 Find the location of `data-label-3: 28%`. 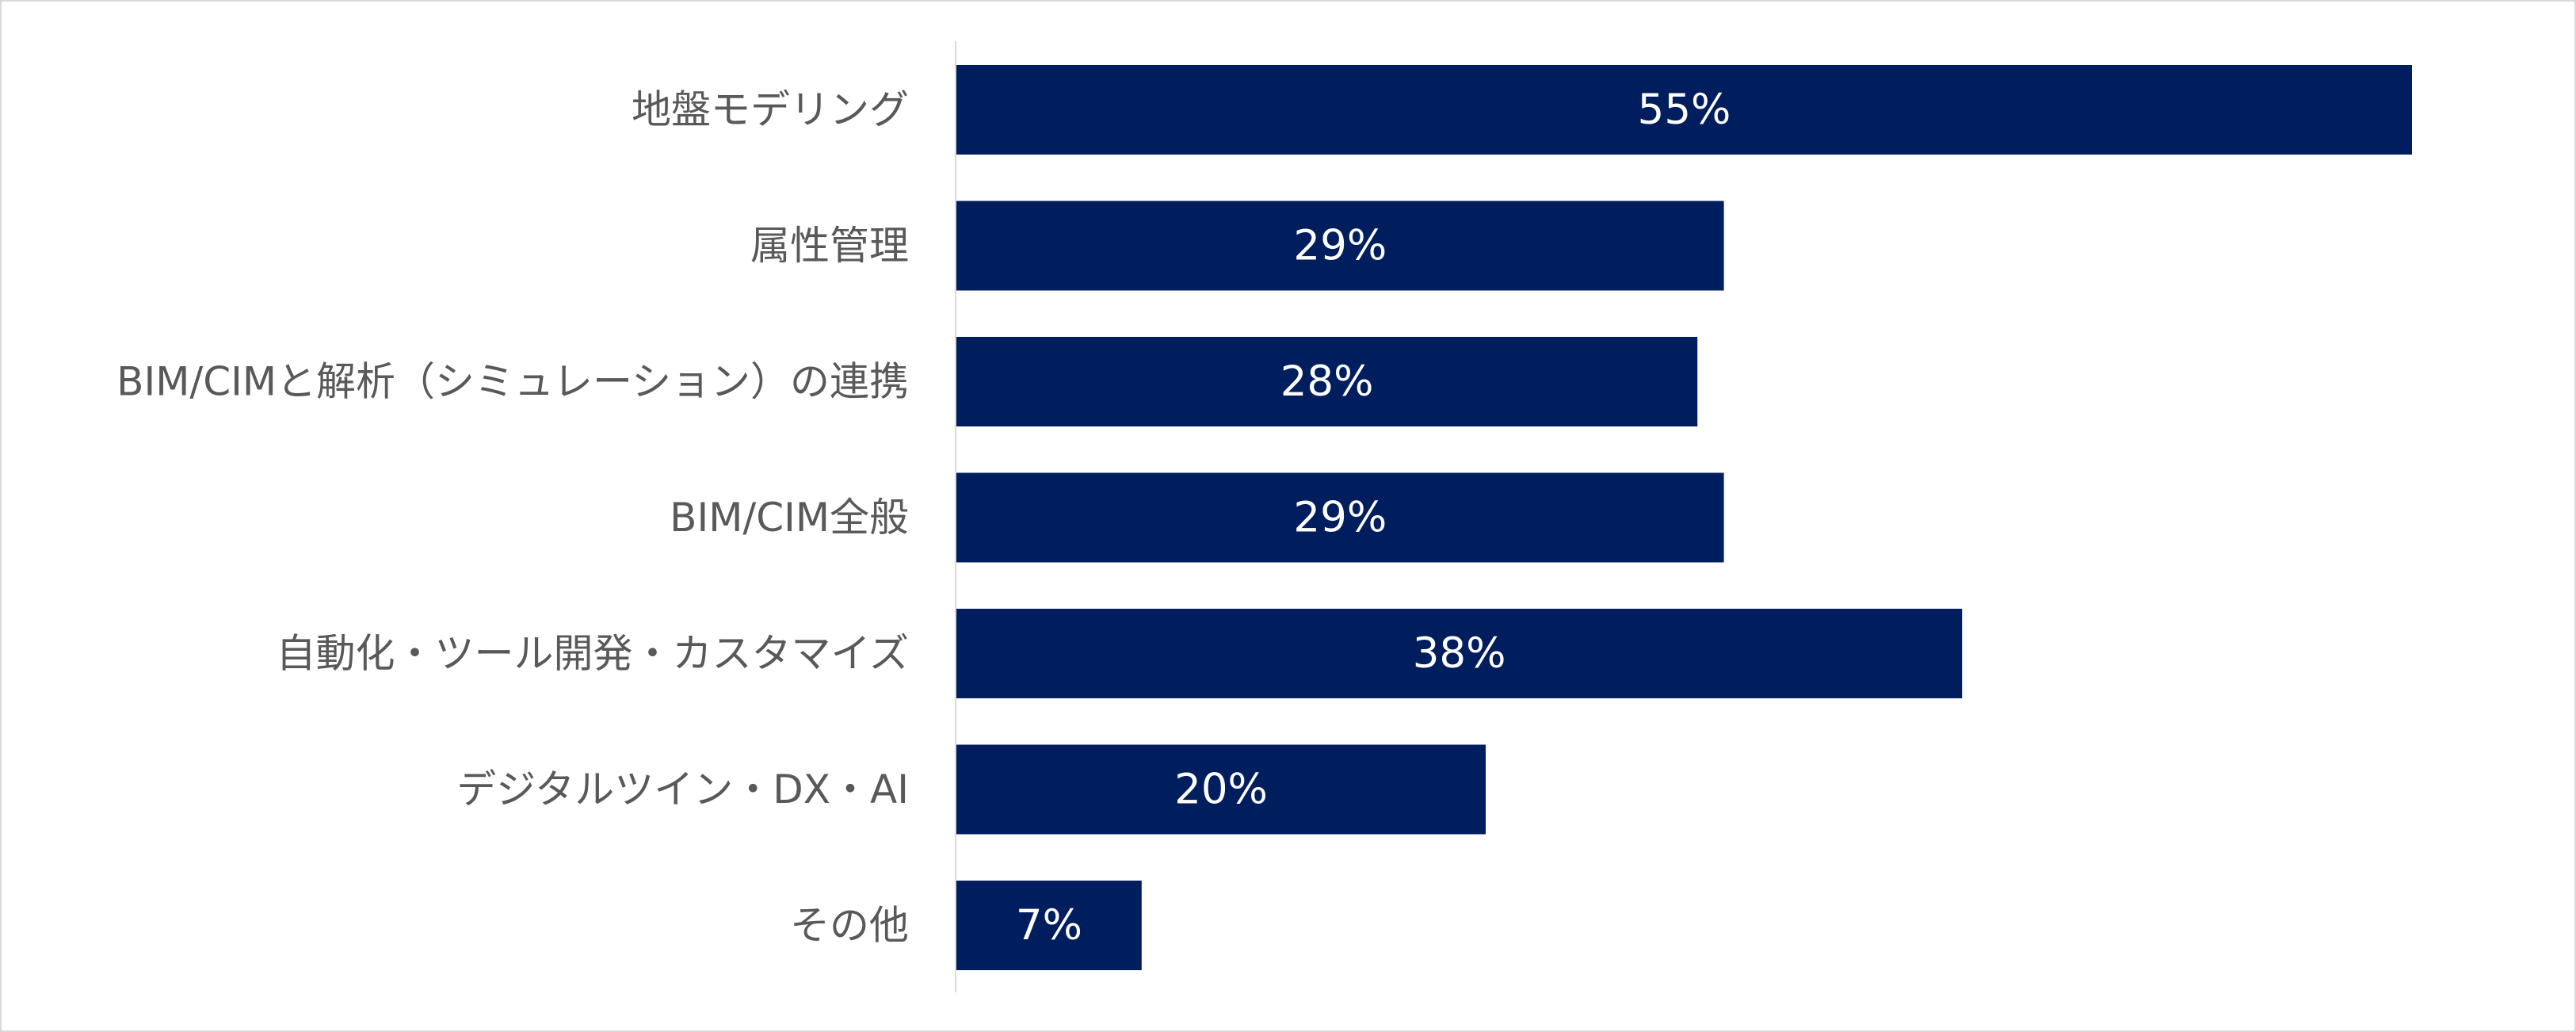

data-label-3: 28% is located at coordinates (1327, 381).